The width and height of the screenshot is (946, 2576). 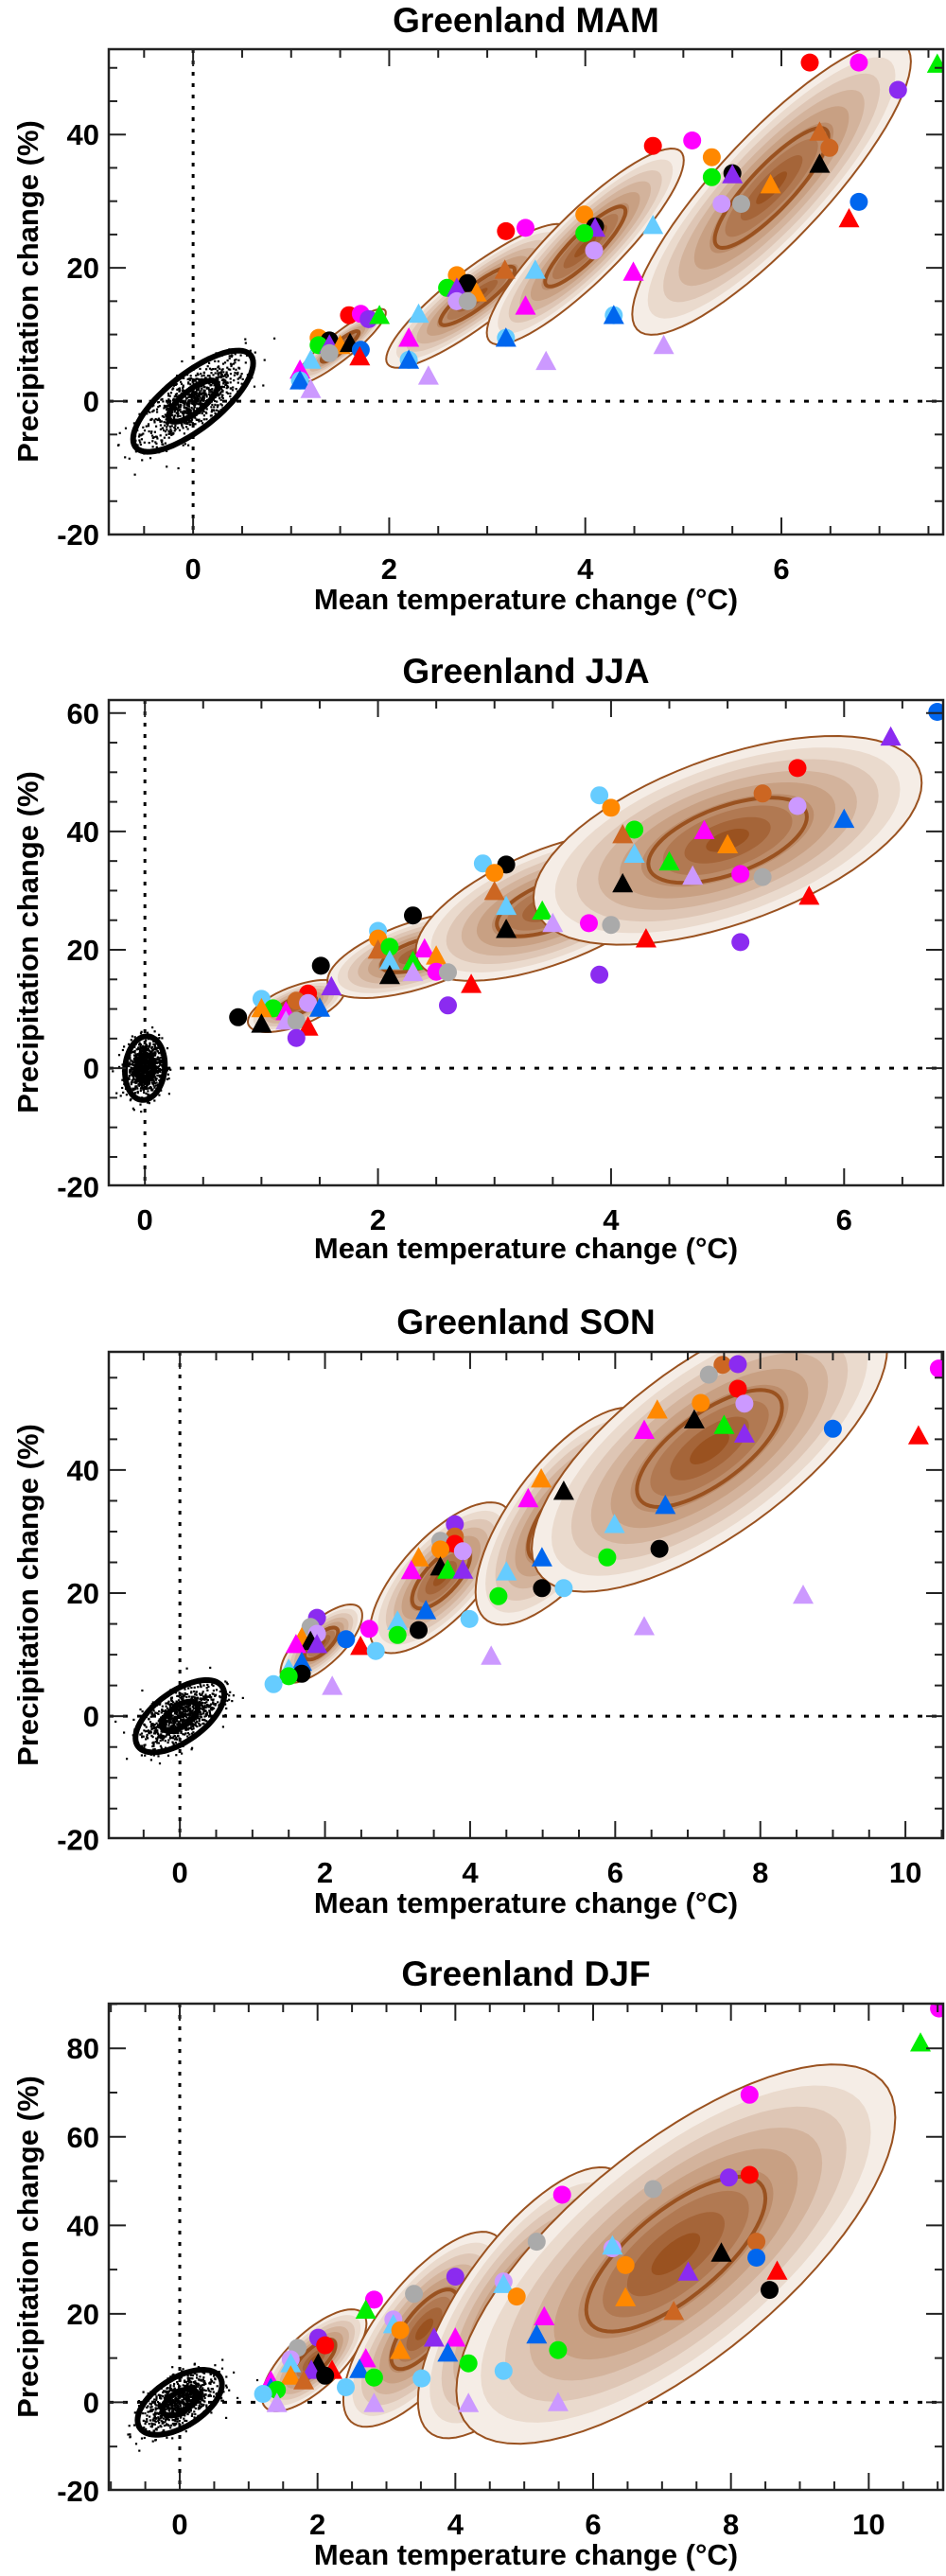 I want to click on y-tick-label: 60, so click(x=83, y=2137).